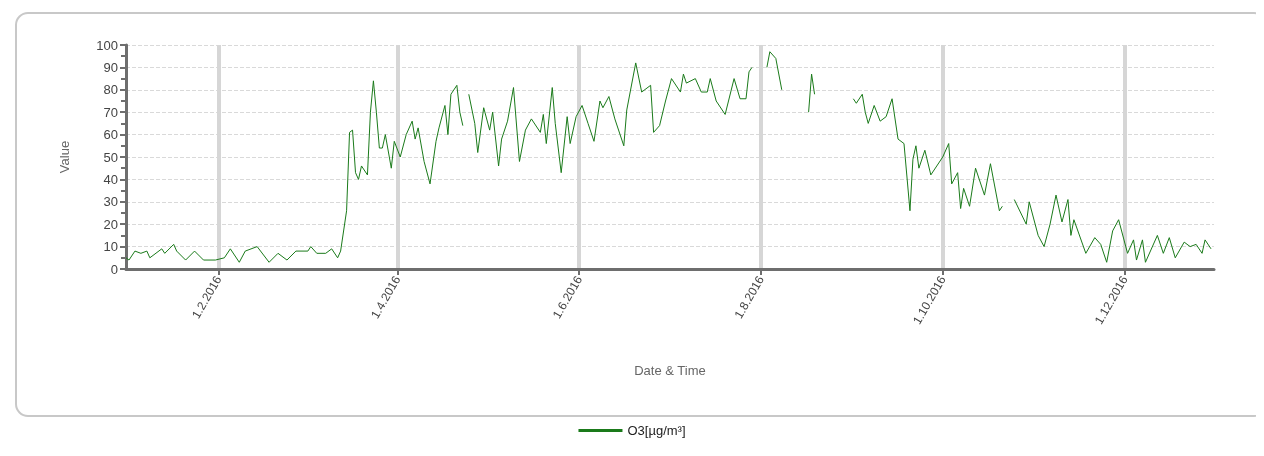 This screenshot has width=1264, height=456. Describe the element at coordinates (64, 157) in the screenshot. I see `y-axis-title: Value` at that location.